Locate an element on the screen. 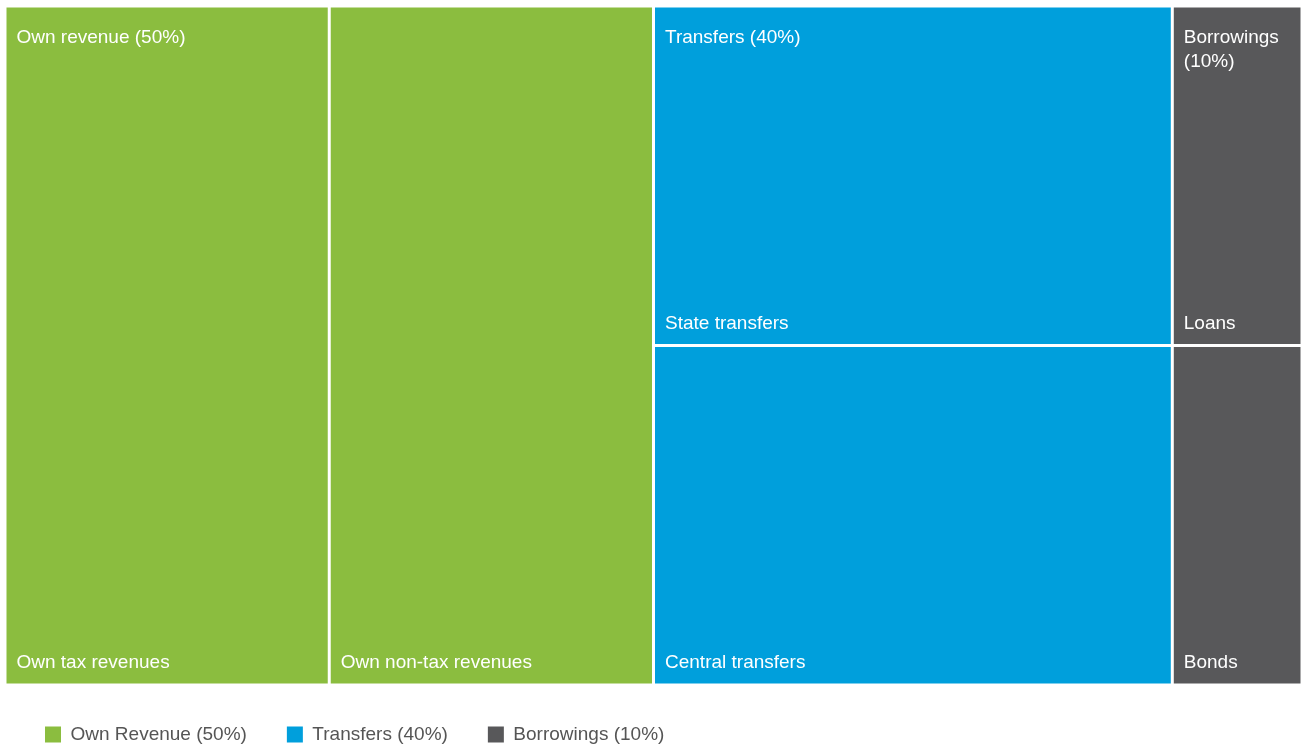  text: State transfers is located at coordinates (727, 322).